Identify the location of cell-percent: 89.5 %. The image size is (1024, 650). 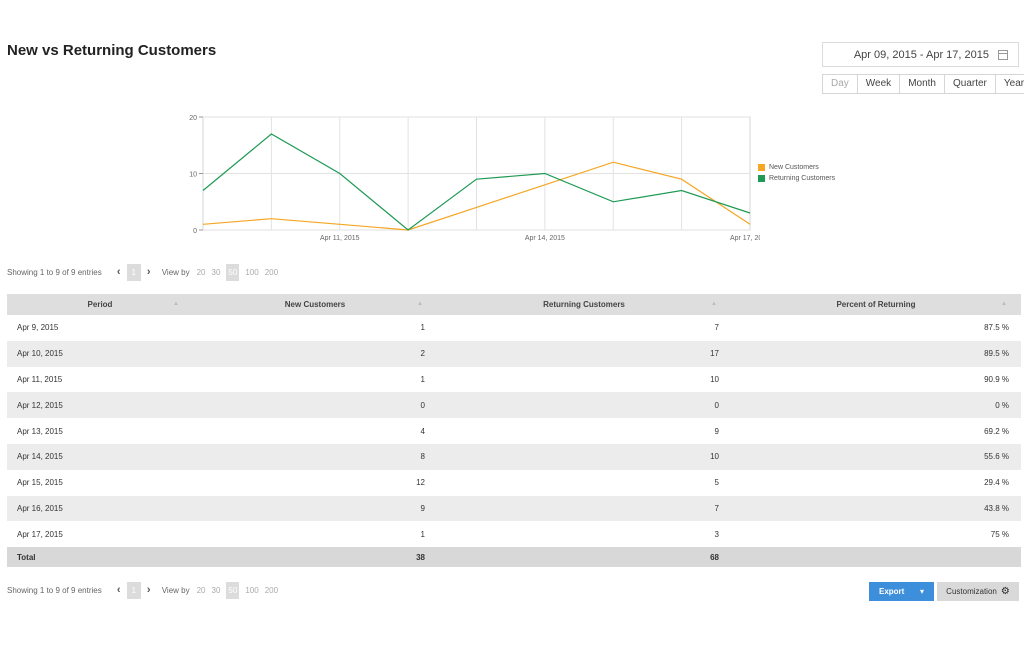
(876, 353).